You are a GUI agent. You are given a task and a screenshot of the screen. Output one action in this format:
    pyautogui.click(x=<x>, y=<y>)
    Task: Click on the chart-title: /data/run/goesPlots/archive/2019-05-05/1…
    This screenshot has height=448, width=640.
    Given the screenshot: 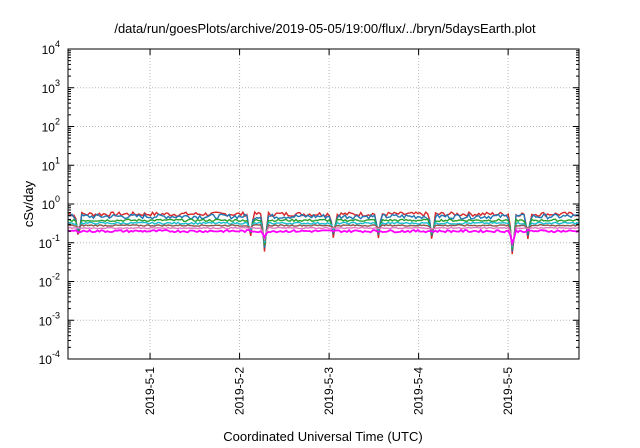 What is the action you would take?
    pyautogui.click(x=325, y=28)
    